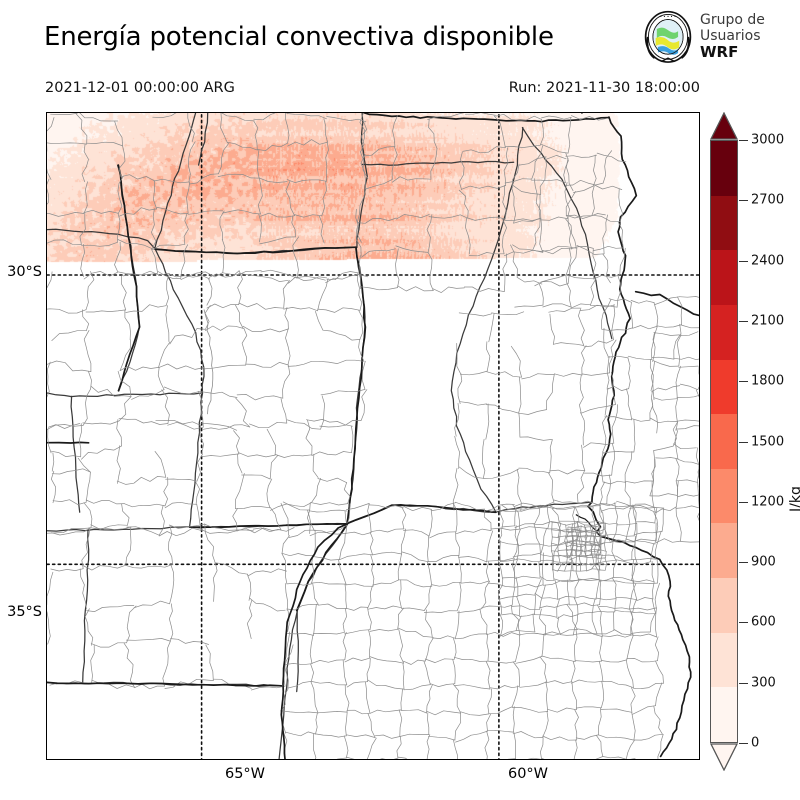 This screenshot has height=800, width=800. I want to click on logo-line-2: Usuarios, so click(730, 36).